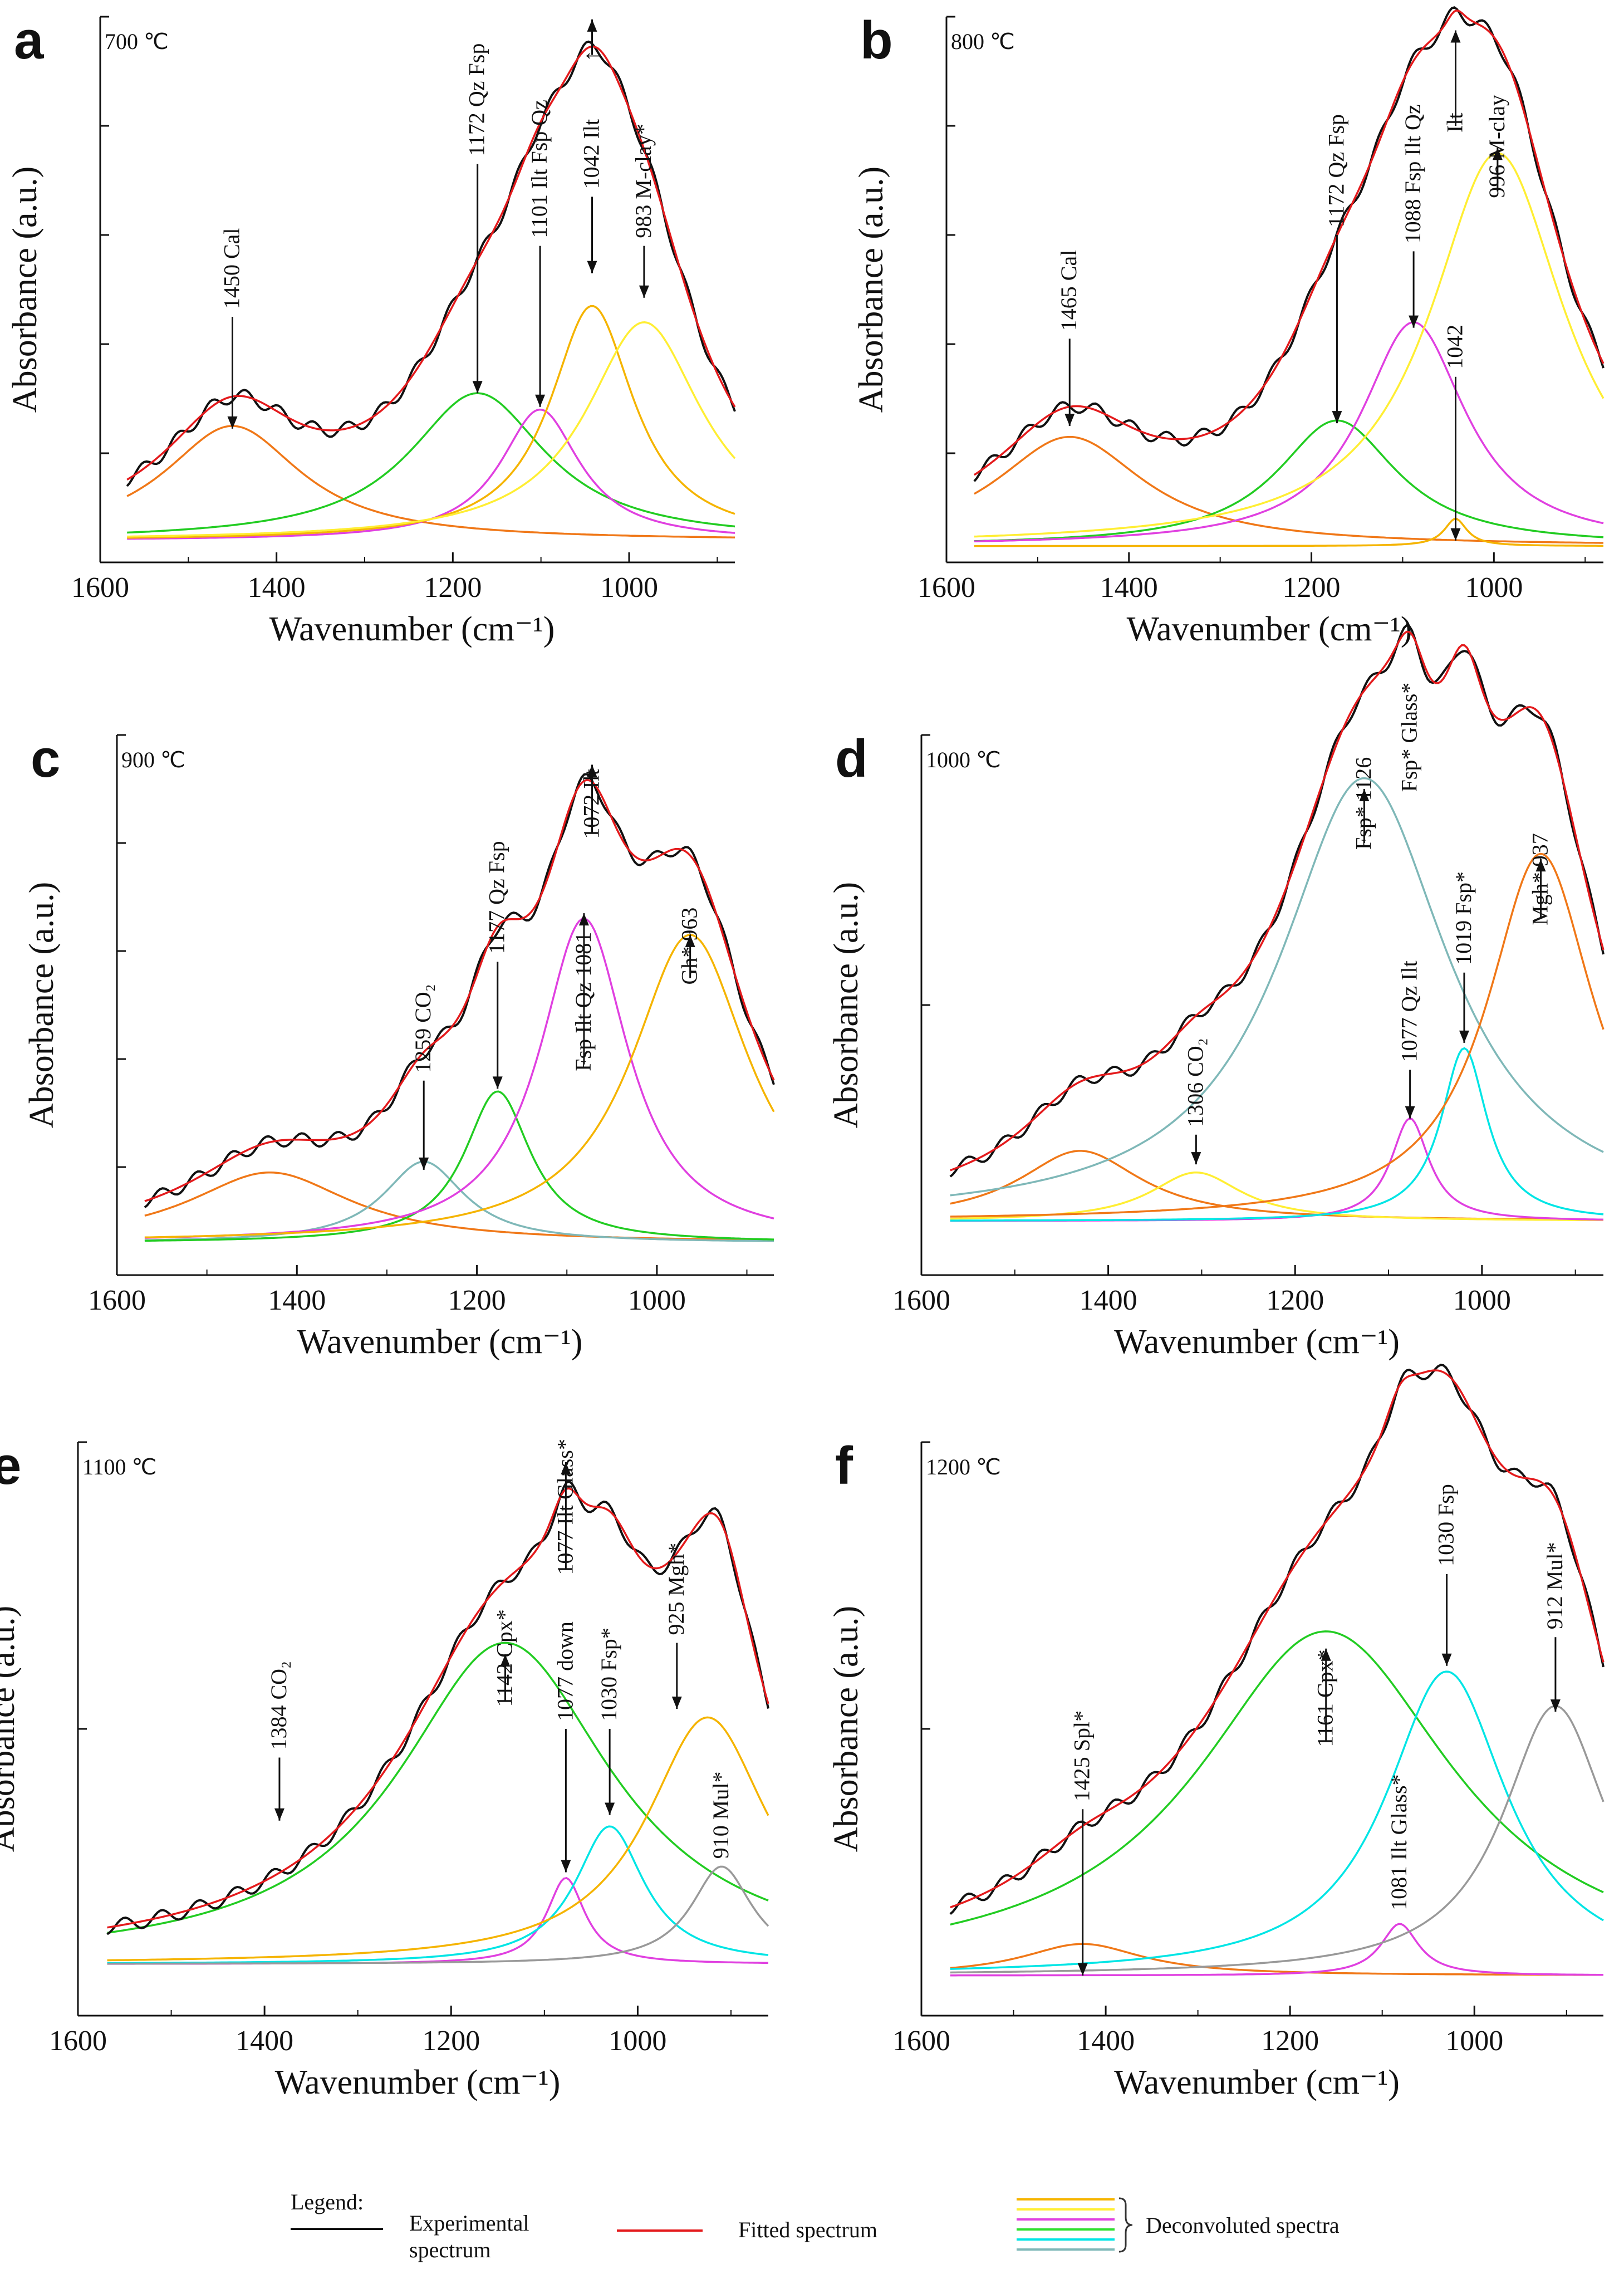 Image resolution: width=1624 pixels, height=2274 pixels. What do you see at coordinates (564, 1671) in the screenshot?
I see `annotation-label: 1077 down` at bounding box center [564, 1671].